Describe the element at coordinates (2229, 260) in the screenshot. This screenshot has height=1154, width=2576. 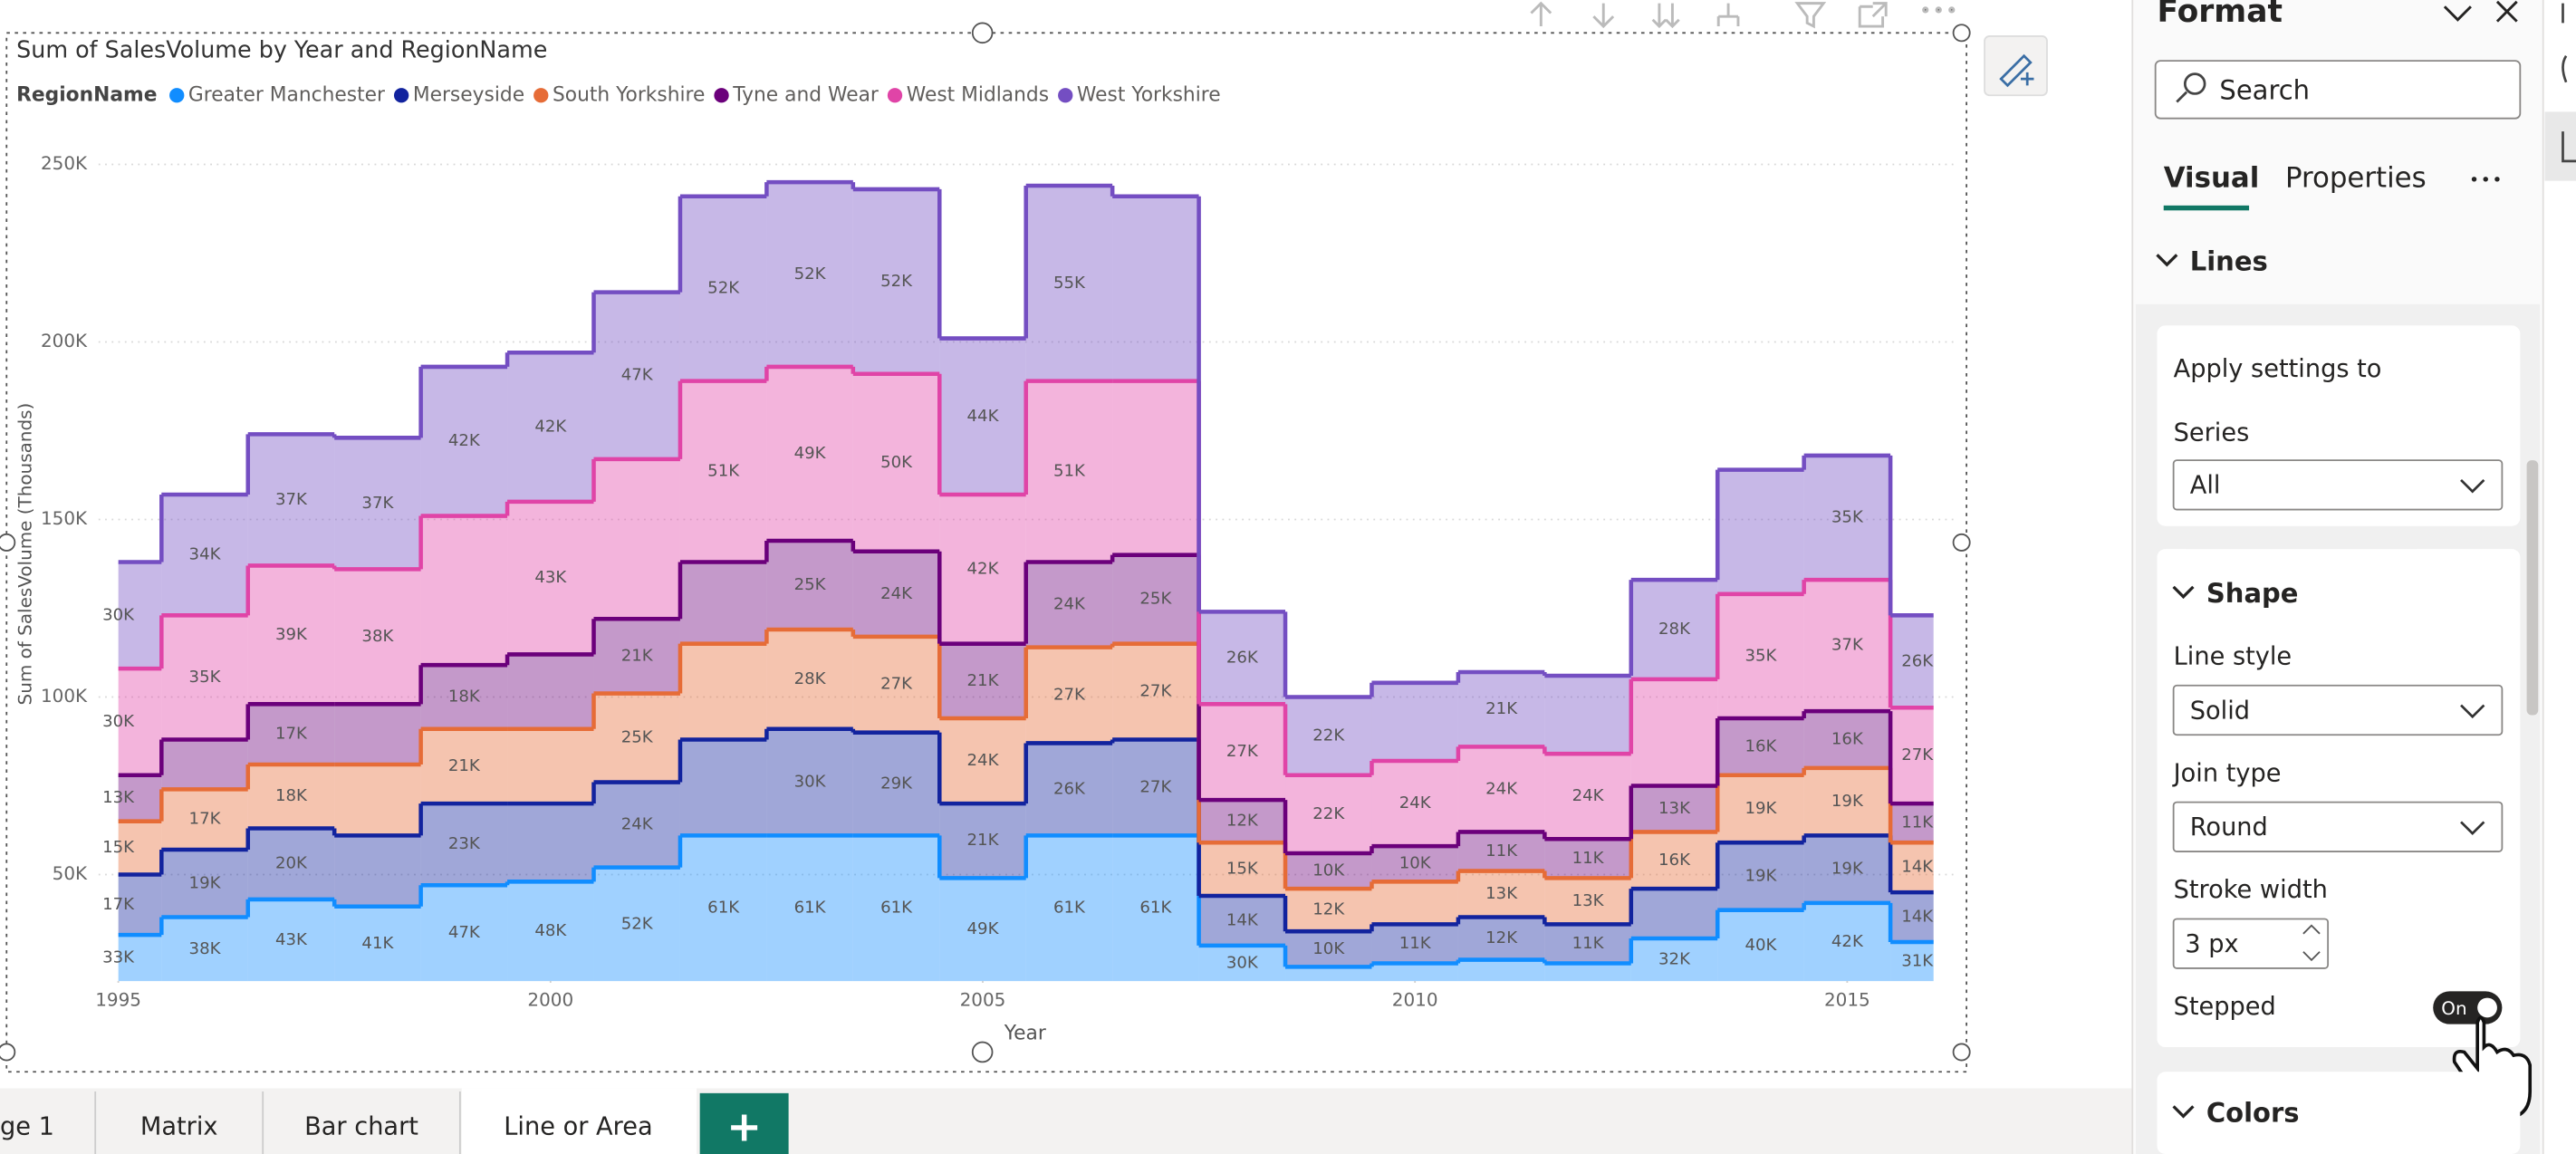
I see `section-header: Lines` at that location.